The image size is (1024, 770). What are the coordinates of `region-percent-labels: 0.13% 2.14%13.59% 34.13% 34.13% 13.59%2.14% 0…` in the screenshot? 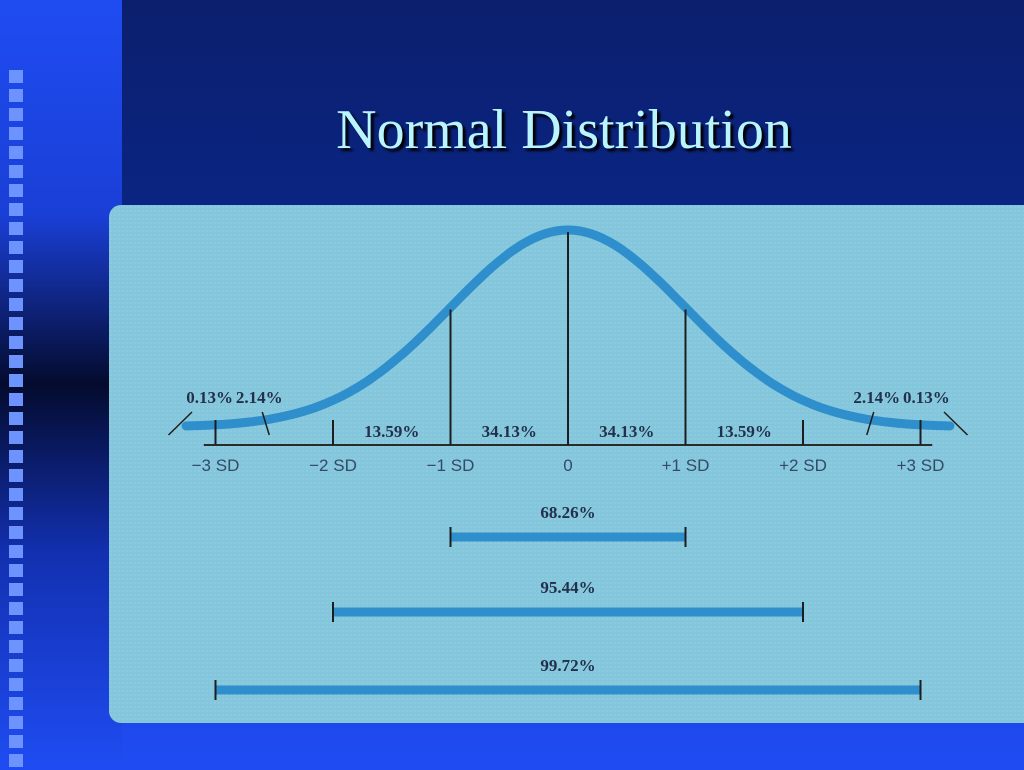 It's located at (568, 414).